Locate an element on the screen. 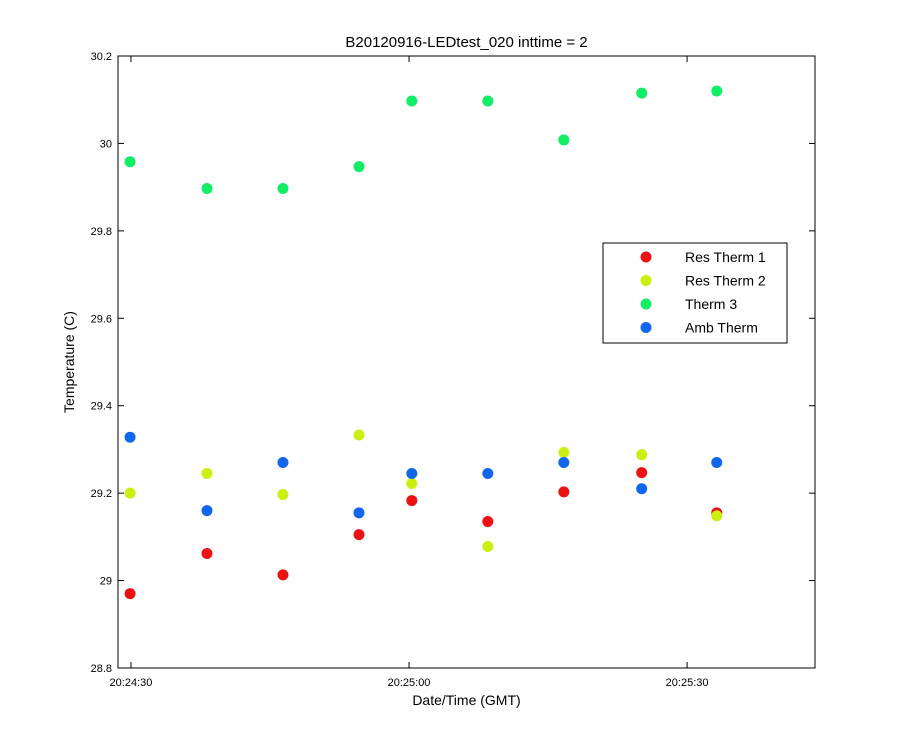 This screenshot has width=900, height=750. y-tick-label: 29.4 is located at coordinates (101, 407).